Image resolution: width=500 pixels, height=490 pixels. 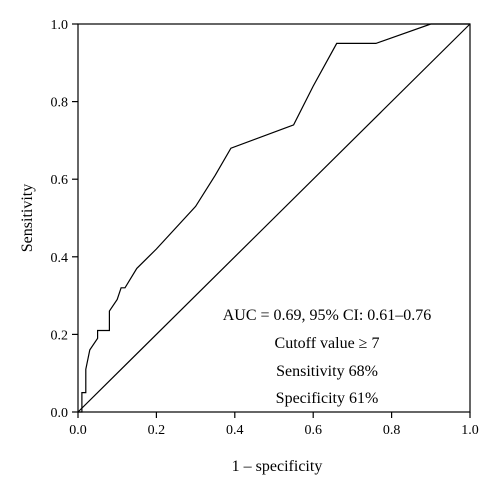 I want to click on x-axis-label: 1 – specificity, so click(x=277, y=466).